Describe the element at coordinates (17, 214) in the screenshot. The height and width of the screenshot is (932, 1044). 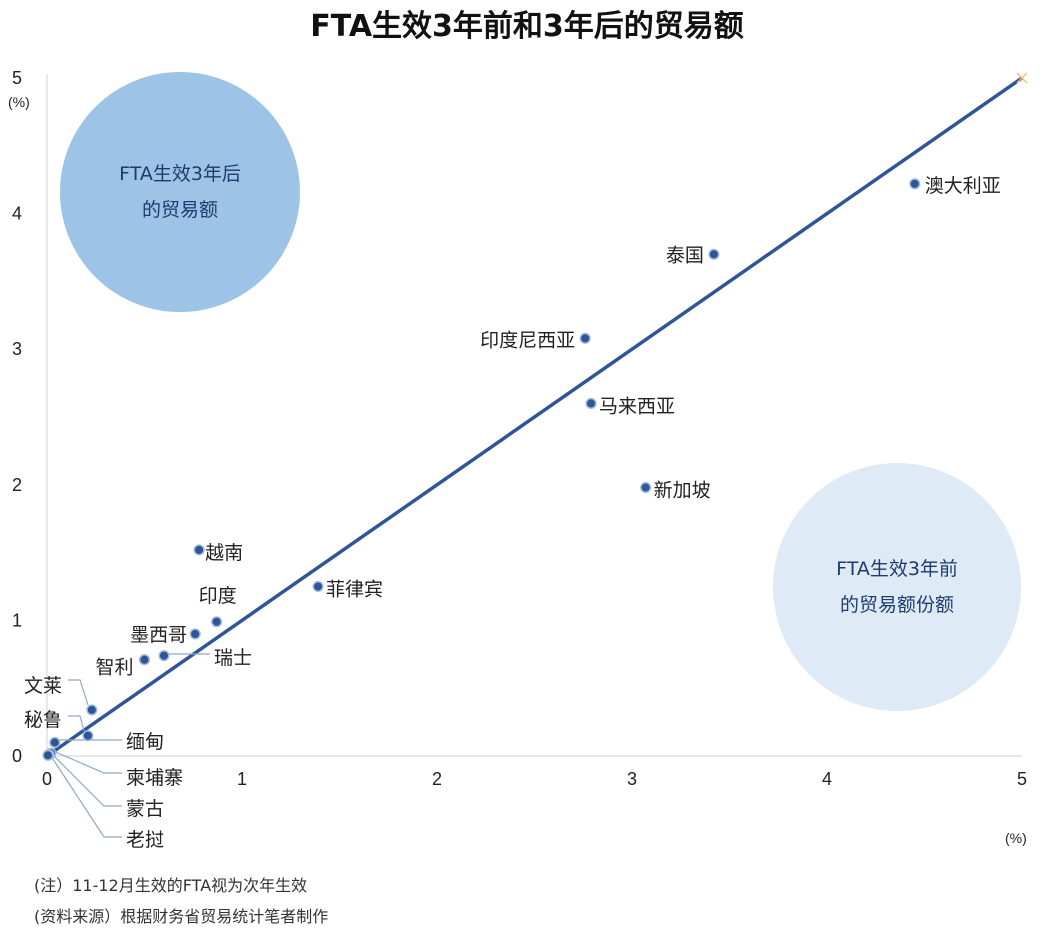
I see `y-tick-label: 4` at that location.